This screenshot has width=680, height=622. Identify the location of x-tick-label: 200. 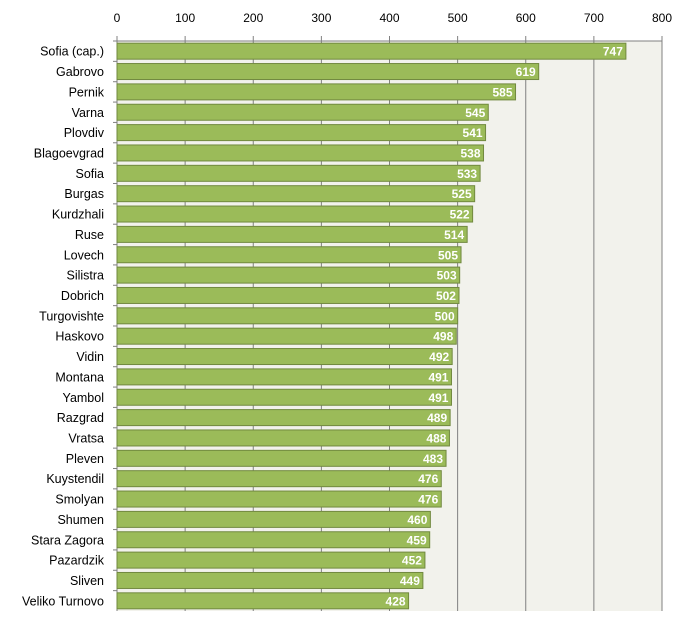
(253, 18).